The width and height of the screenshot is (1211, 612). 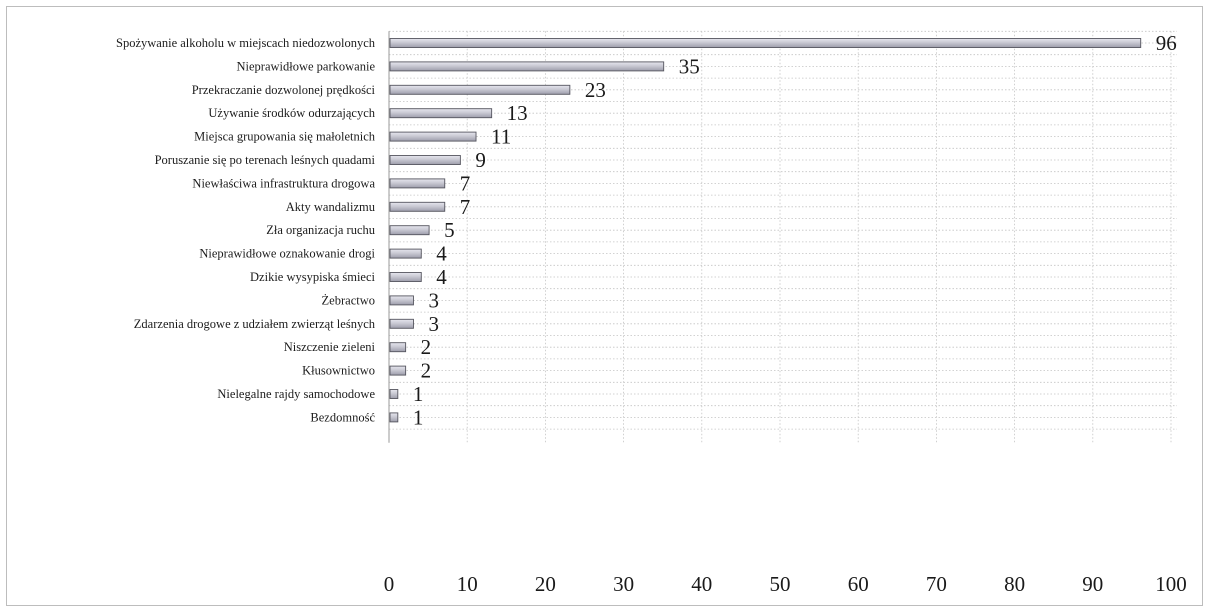 What do you see at coordinates (348, 300) in the screenshot?
I see `category-label: Żebractwo` at bounding box center [348, 300].